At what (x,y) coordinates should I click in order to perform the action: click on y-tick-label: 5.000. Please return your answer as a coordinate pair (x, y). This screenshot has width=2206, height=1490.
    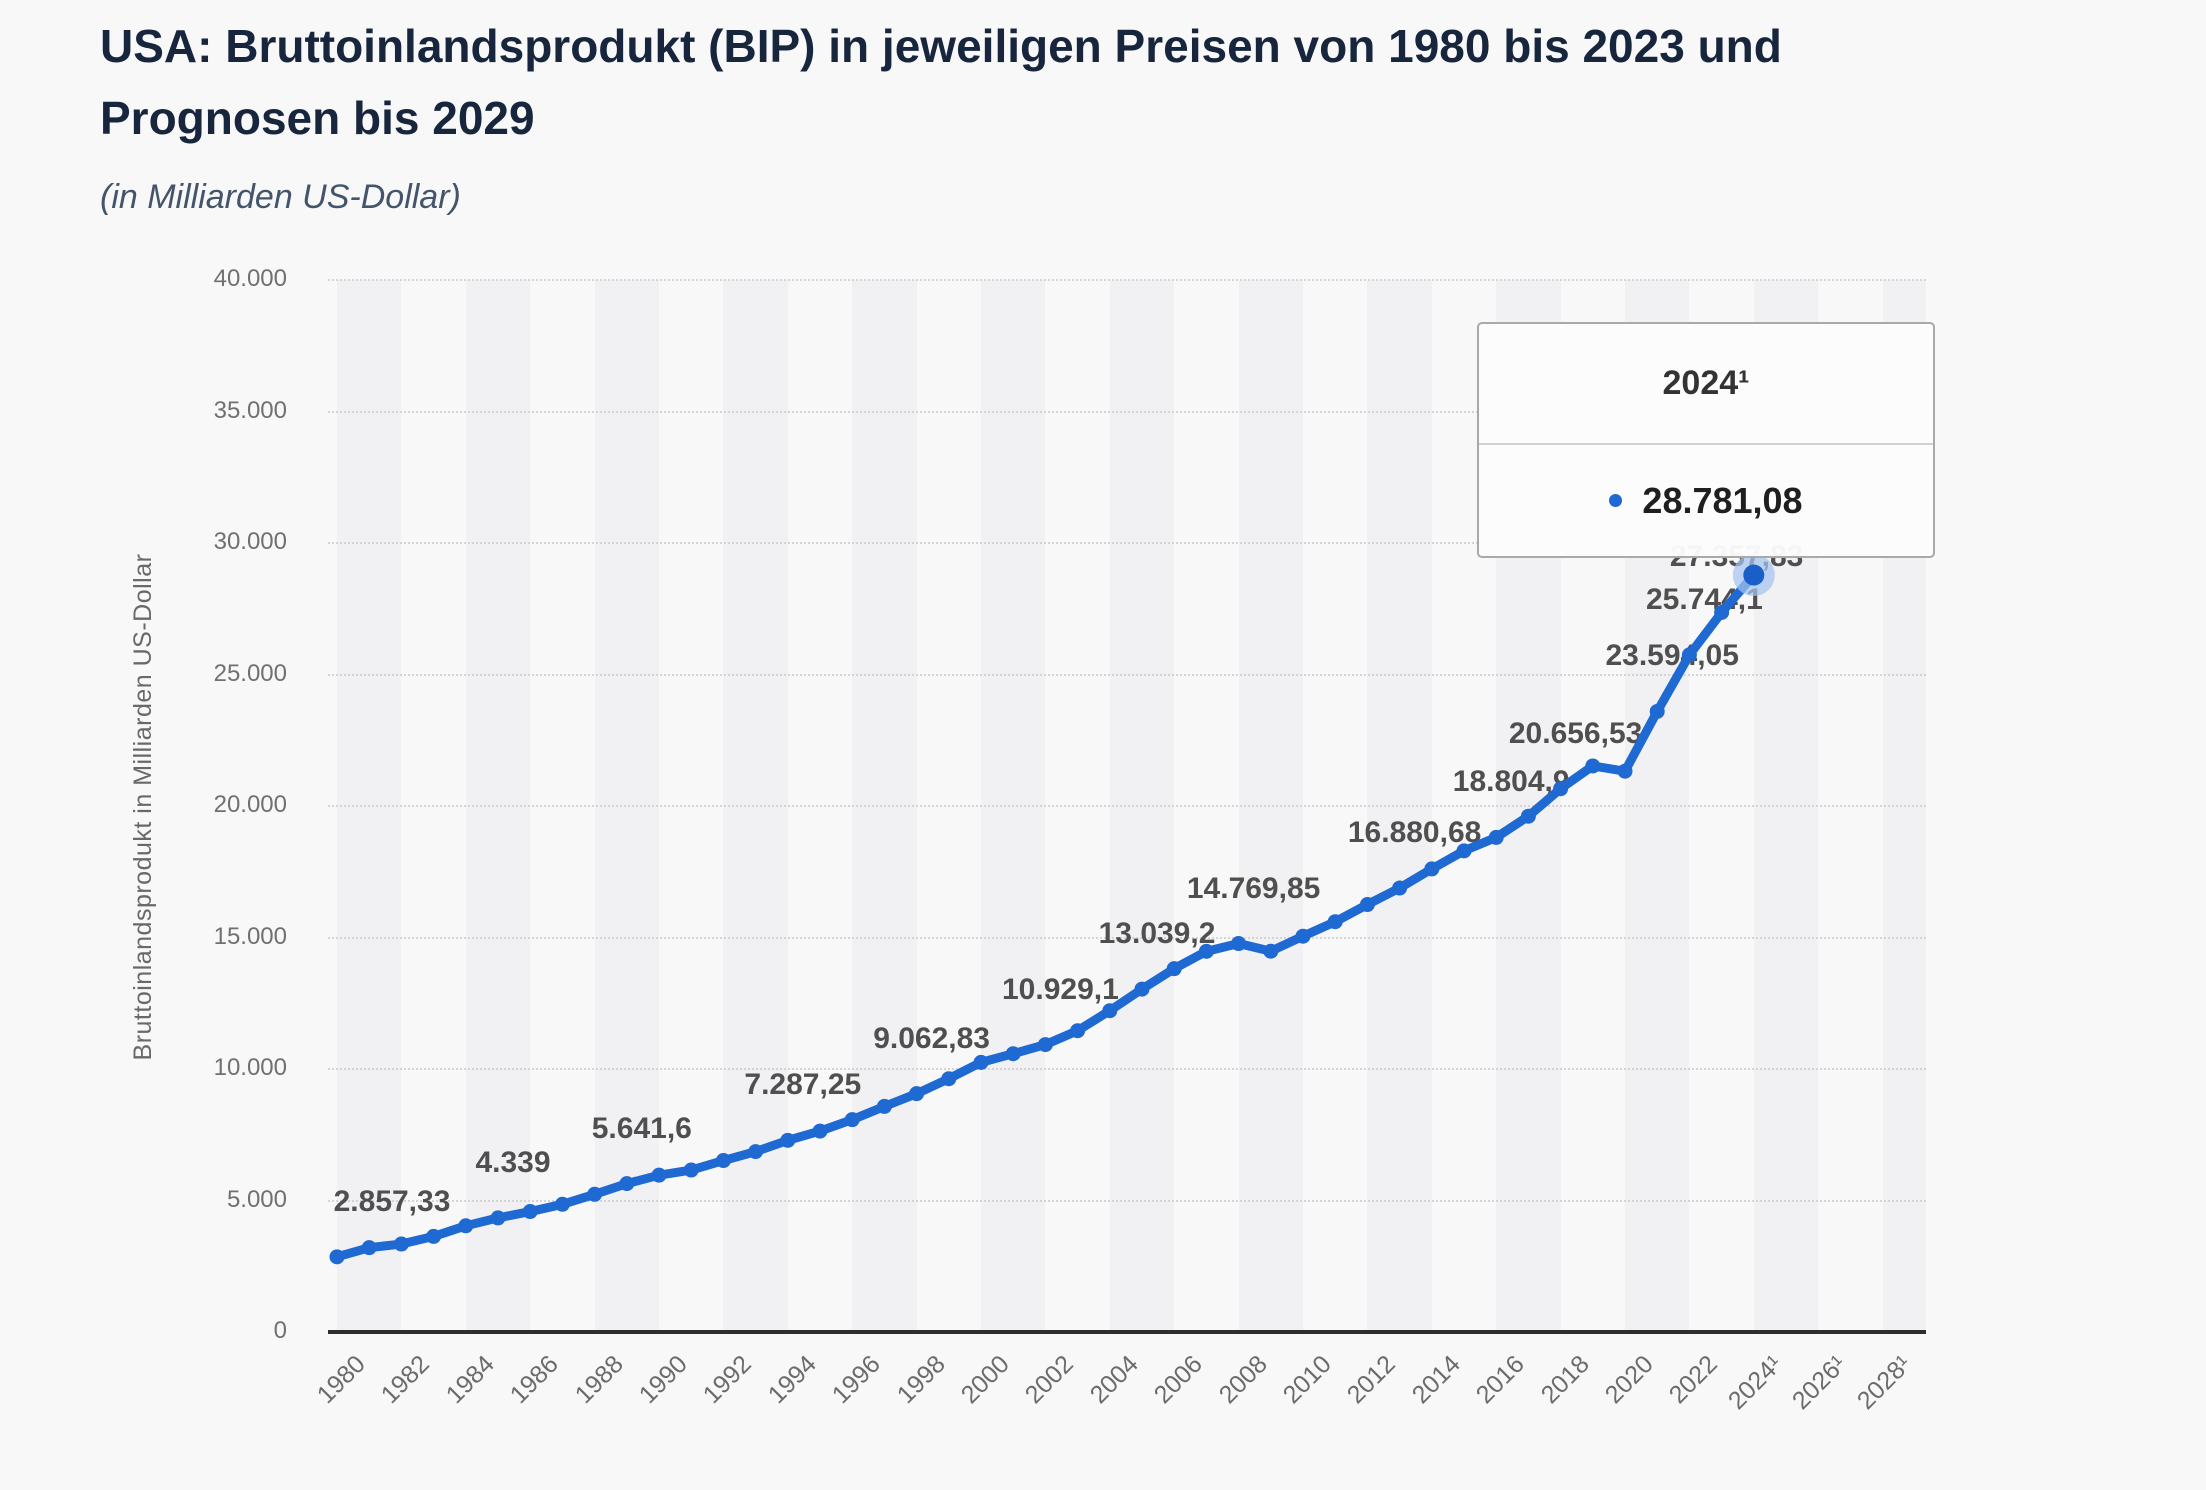
    Looking at the image, I should click on (256, 1199).